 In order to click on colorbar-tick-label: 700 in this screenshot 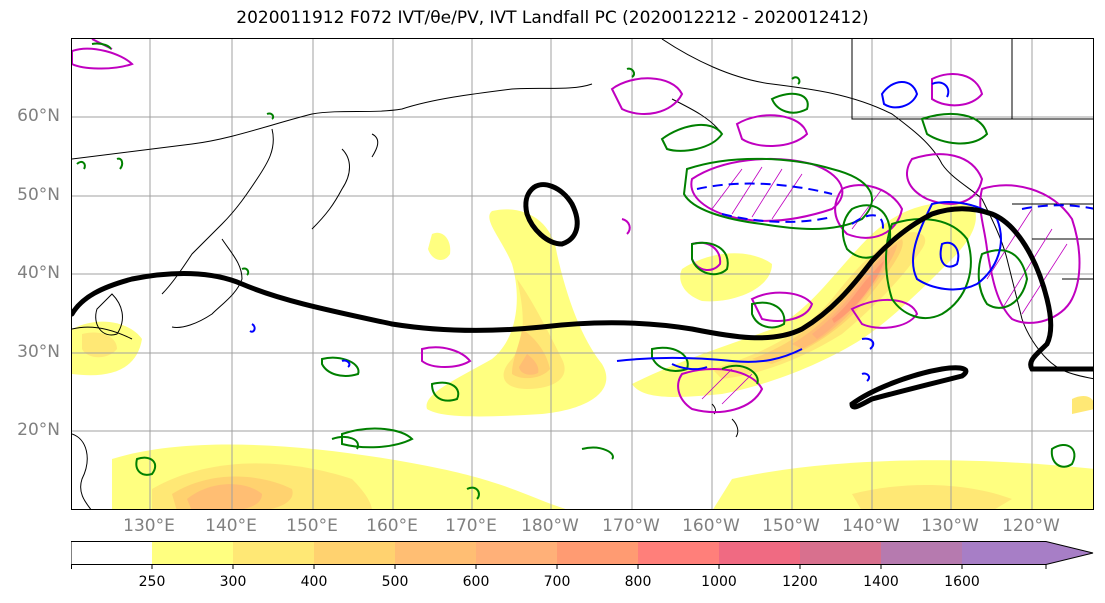, I will do `click(557, 582)`.